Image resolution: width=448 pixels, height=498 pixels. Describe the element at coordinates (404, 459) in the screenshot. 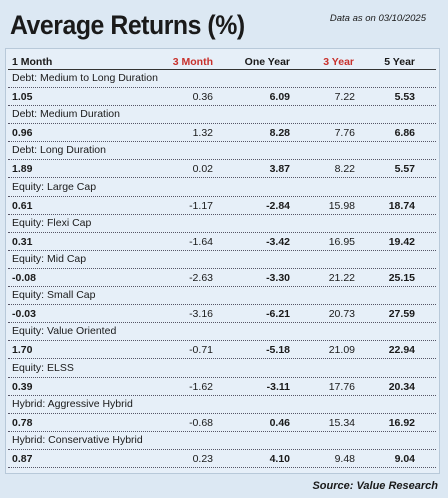

I see `cell-value: 9.04` at that location.